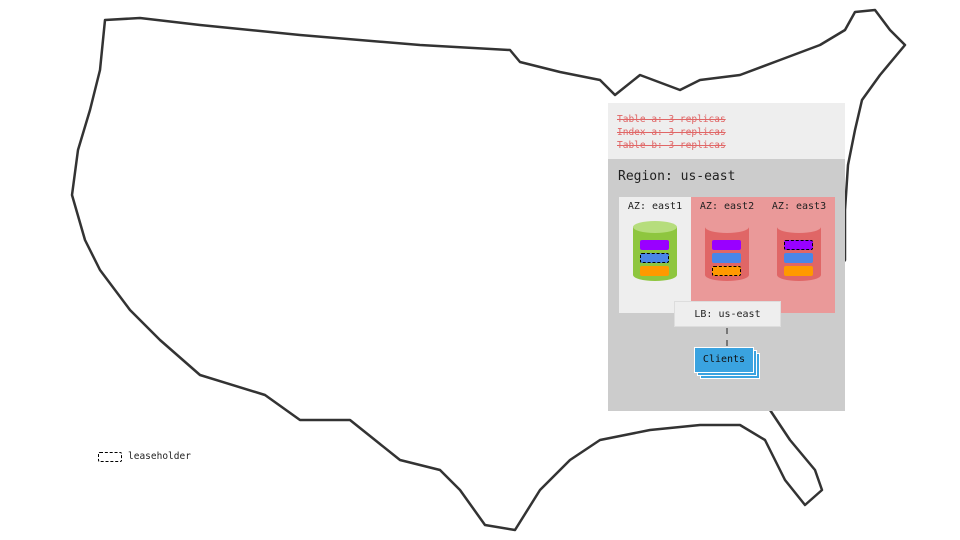 Image resolution: width=960 pixels, height=540 pixels. What do you see at coordinates (724, 360) in the screenshot?
I see `clients-box: Clients` at bounding box center [724, 360].